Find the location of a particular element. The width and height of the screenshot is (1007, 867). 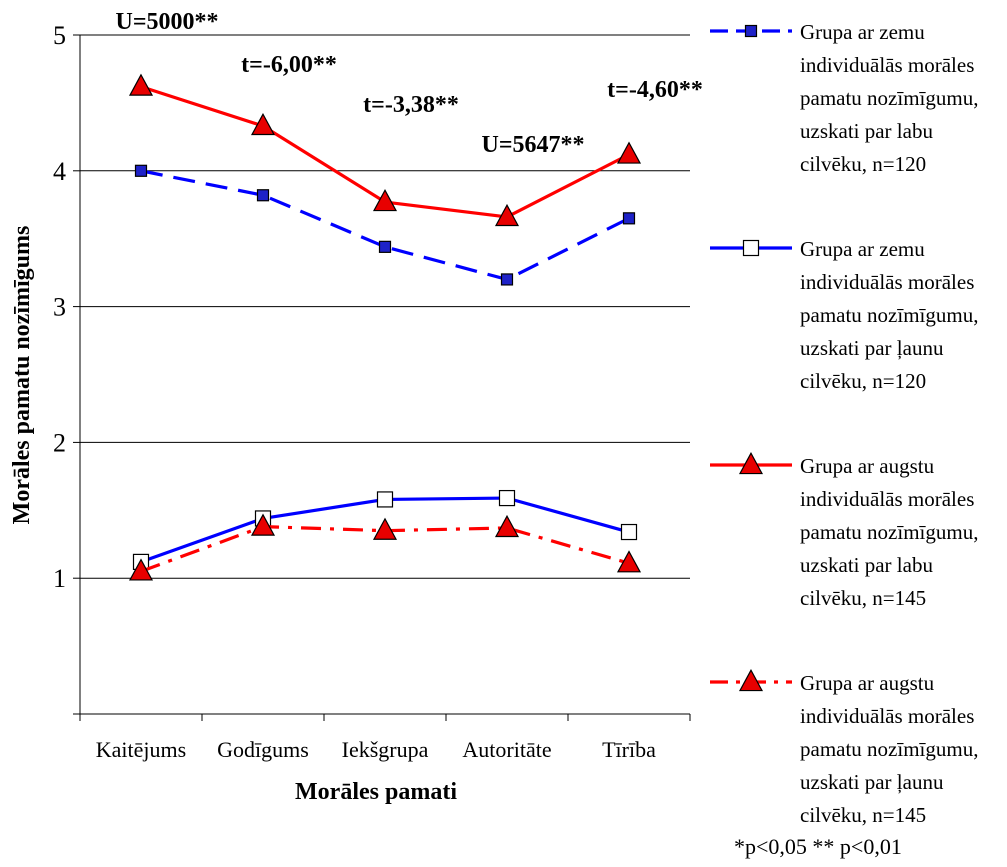

stat-annotation: U=5647** is located at coordinates (532, 145).